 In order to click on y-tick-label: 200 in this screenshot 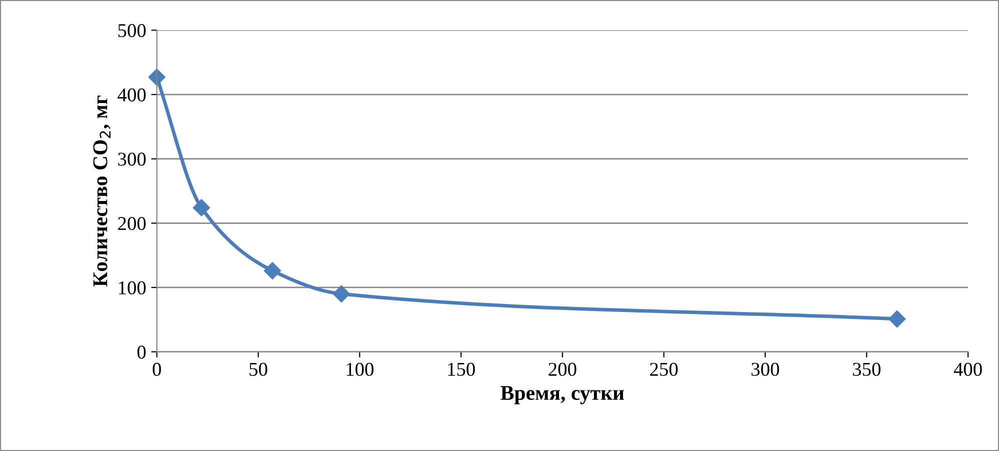, I will do `click(132, 223)`.